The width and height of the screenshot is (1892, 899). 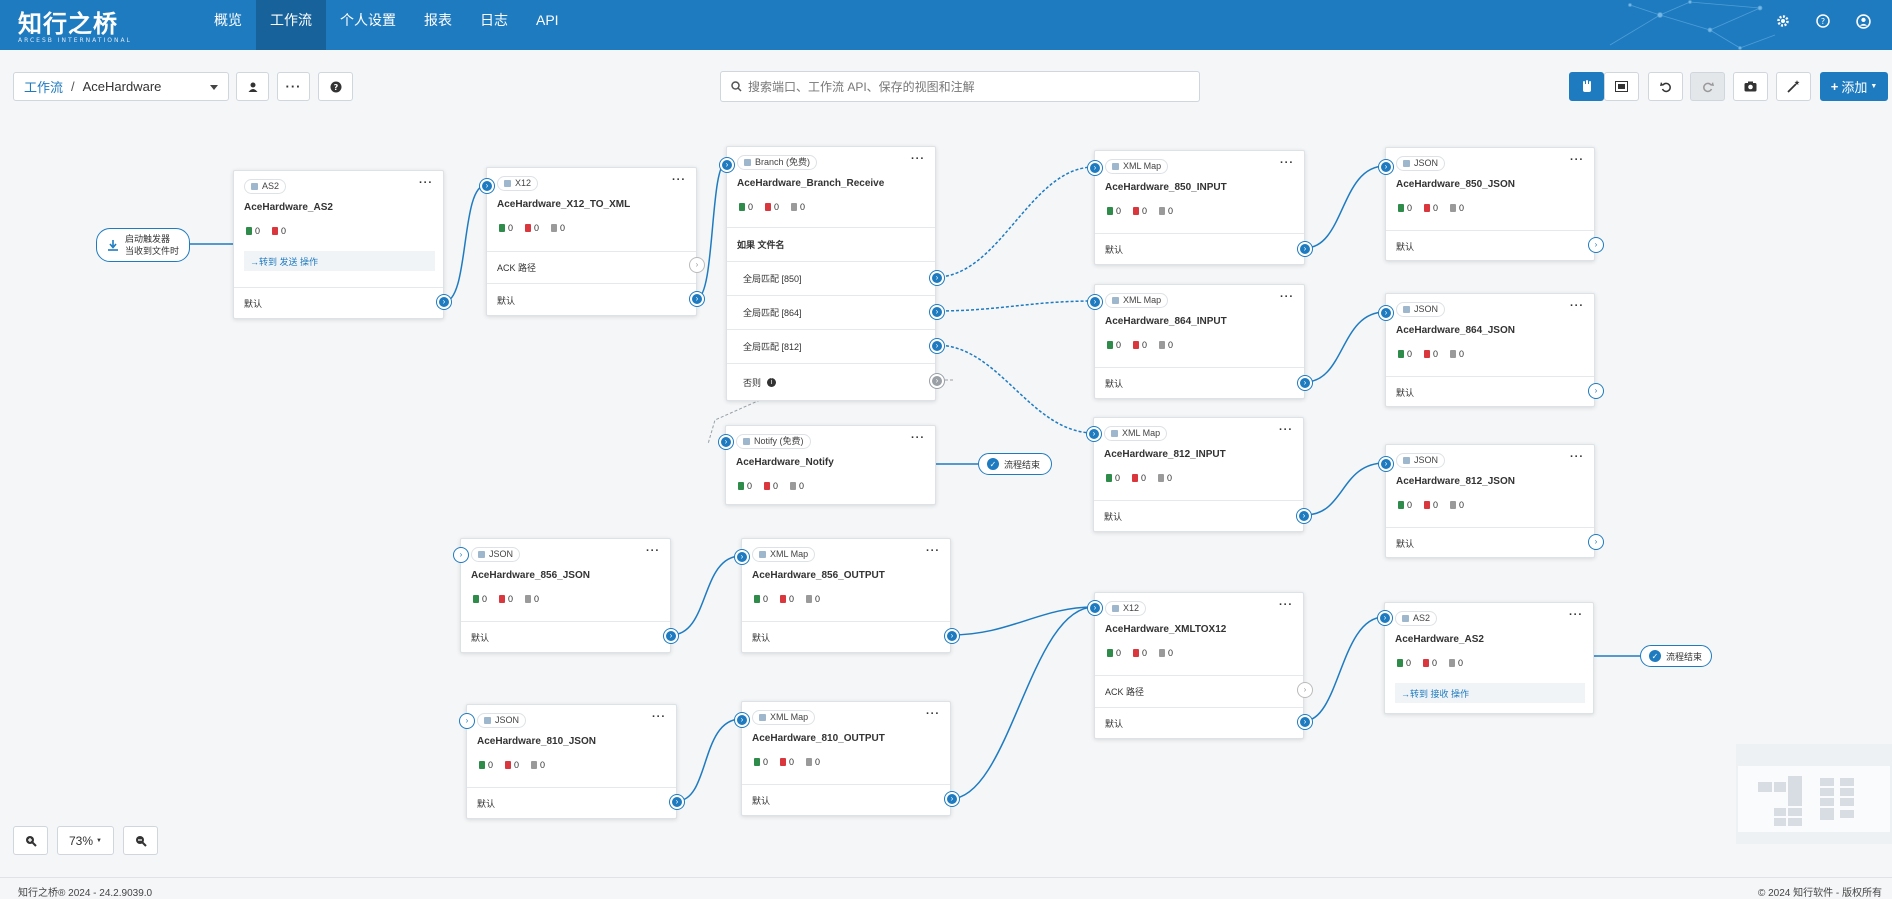 What do you see at coordinates (30, 840) in the screenshot?
I see `zoom-in-button` at bounding box center [30, 840].